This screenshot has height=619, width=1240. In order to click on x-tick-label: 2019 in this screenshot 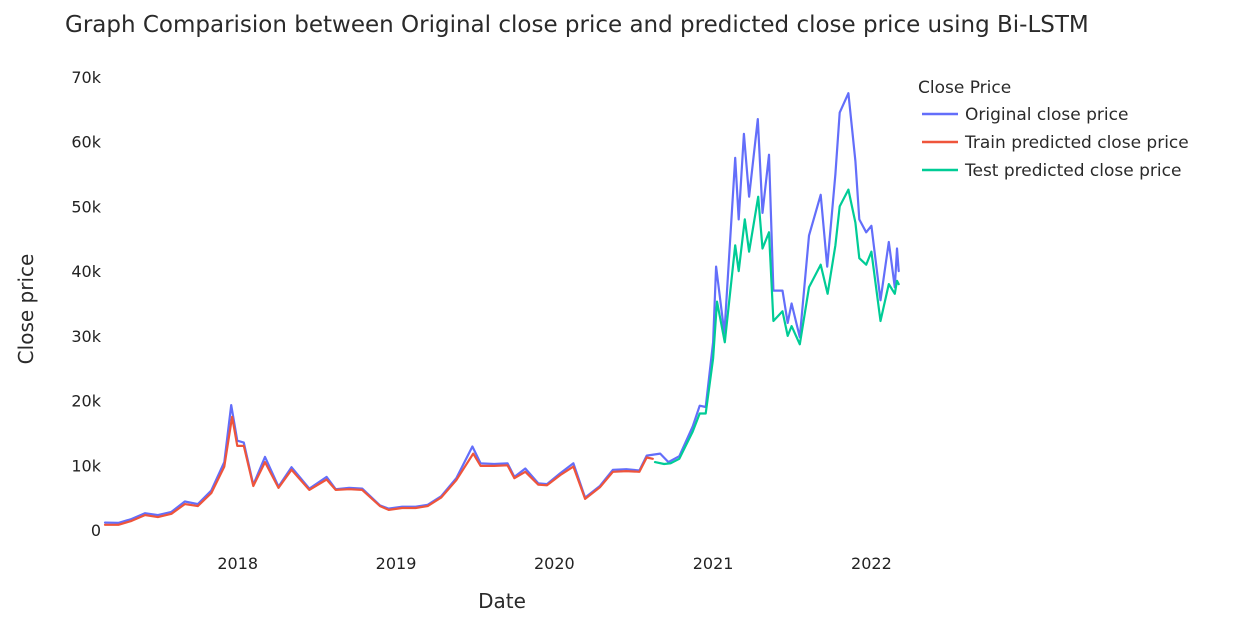, I will do `click(396, 563)`.